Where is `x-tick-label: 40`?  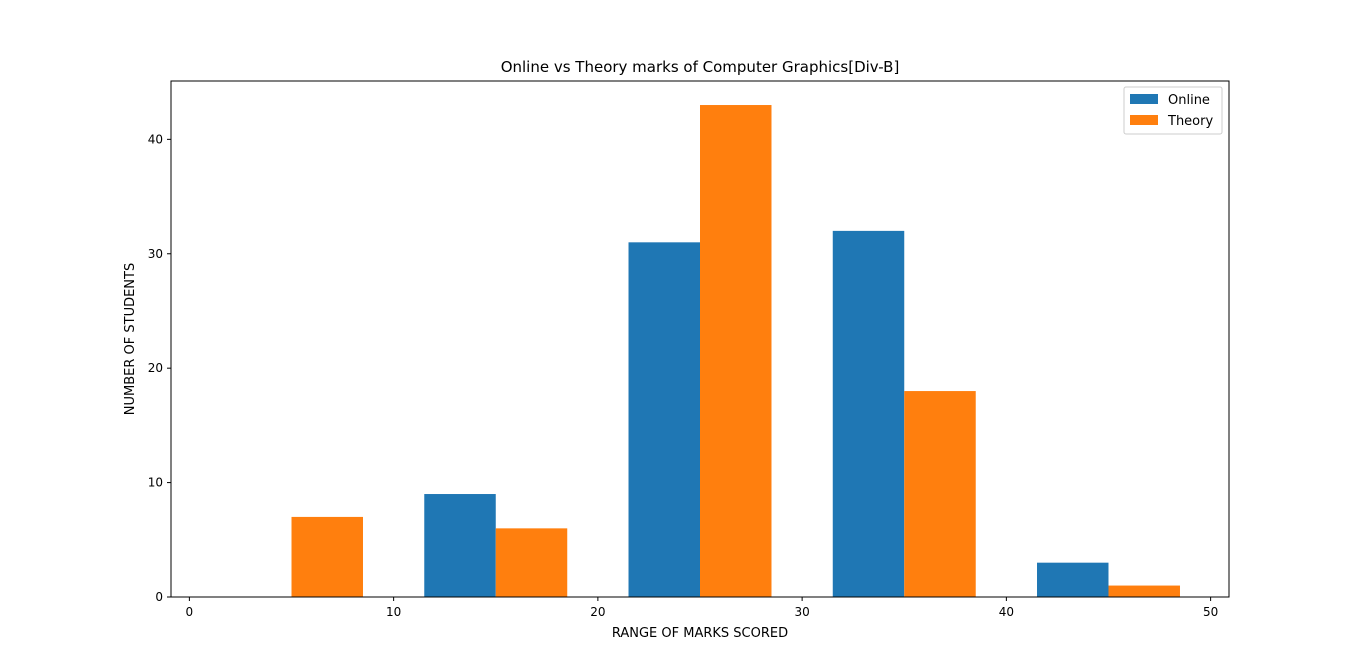
x-tick-label: 40 is located at coordinates (1006, 612).